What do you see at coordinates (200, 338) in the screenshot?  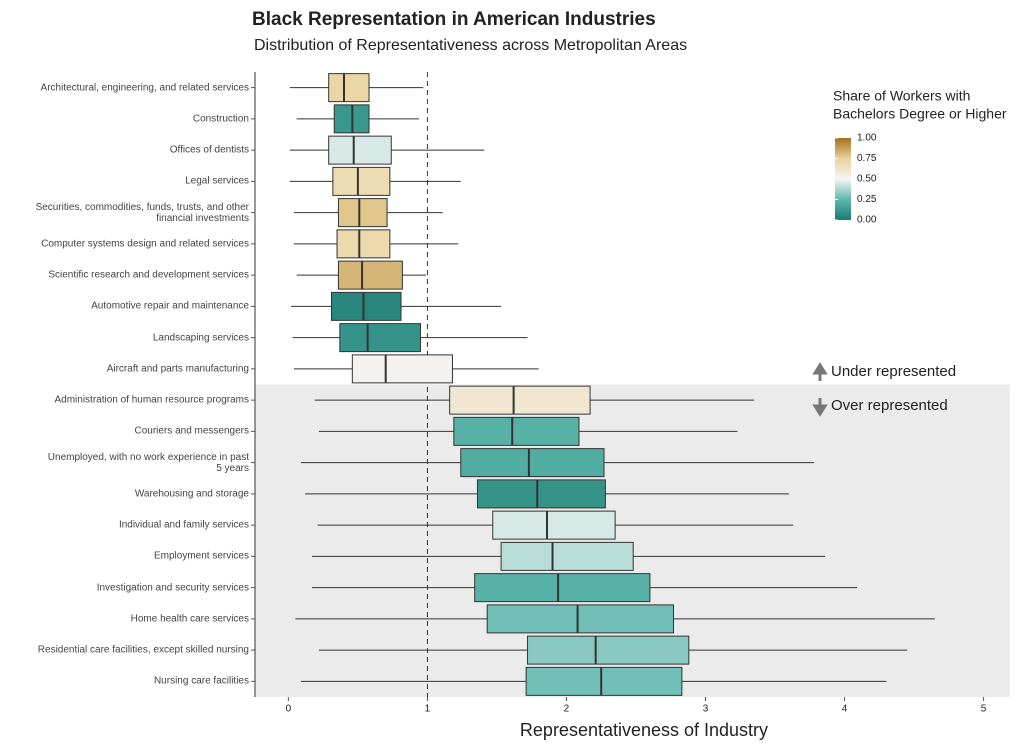 I see `y-tick-label: Landscaping services` at bounding box center [200, 338].